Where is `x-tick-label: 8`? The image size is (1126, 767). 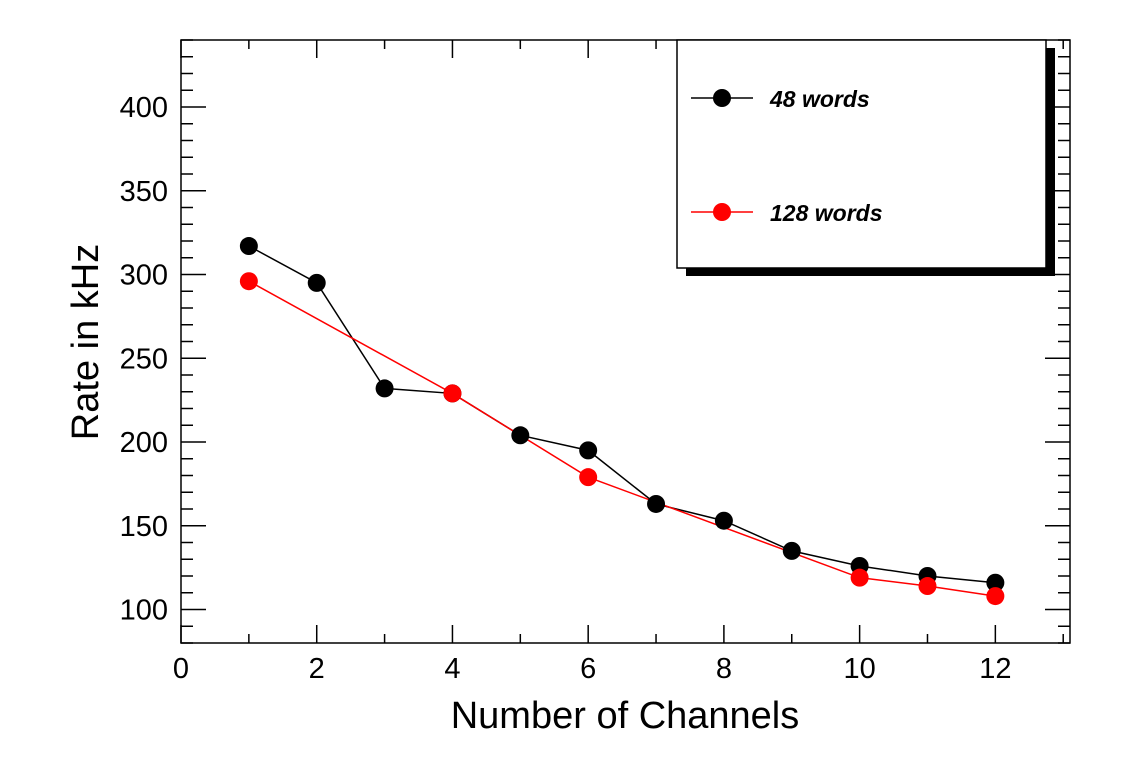 x-tick-label: 8 is located at coordinates (724, 669).